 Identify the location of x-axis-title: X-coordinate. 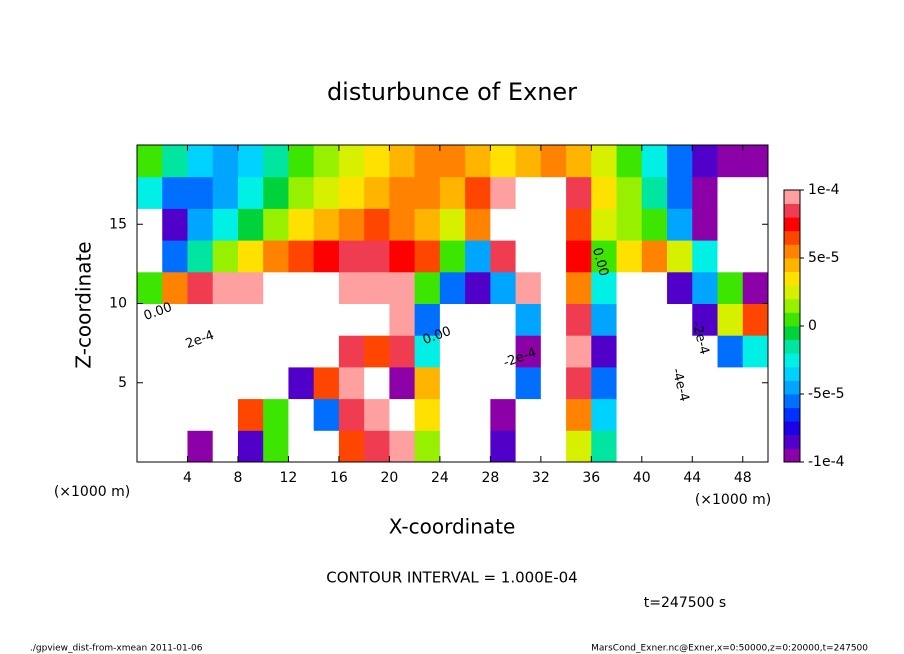
(452, 527).